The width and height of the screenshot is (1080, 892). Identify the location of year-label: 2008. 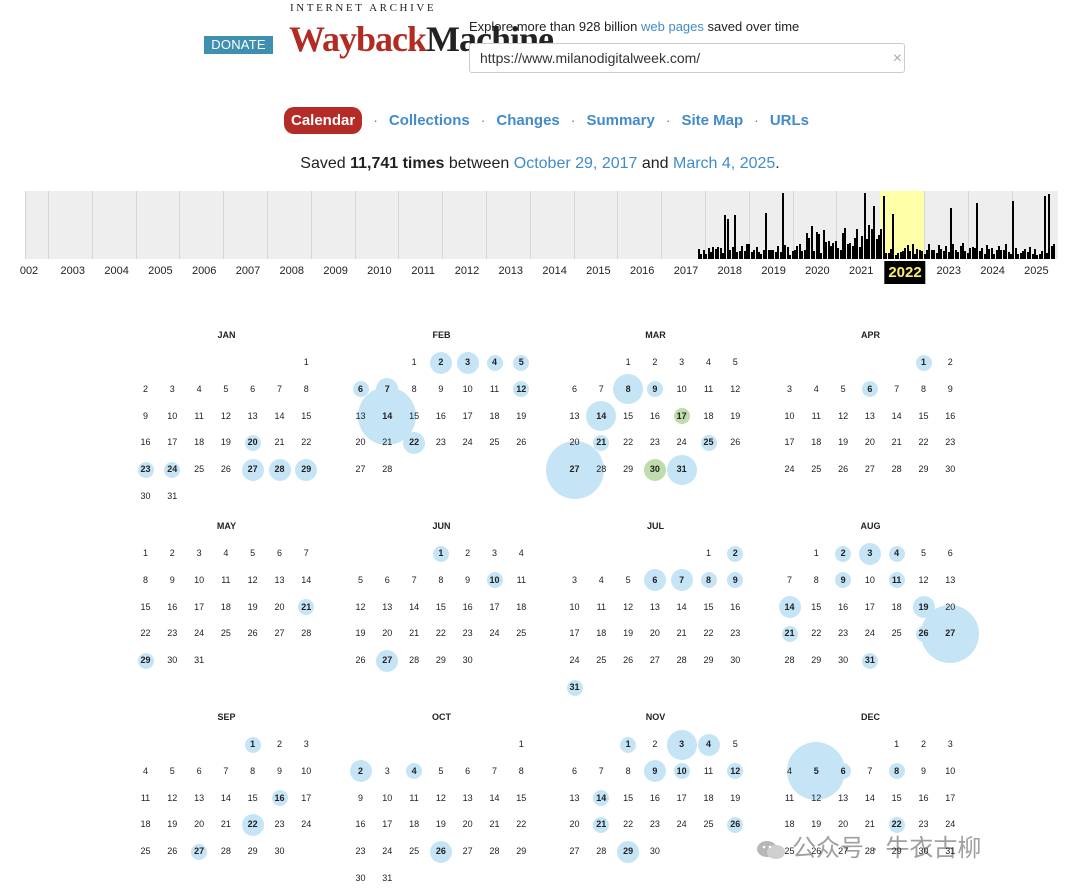
(292, 271).